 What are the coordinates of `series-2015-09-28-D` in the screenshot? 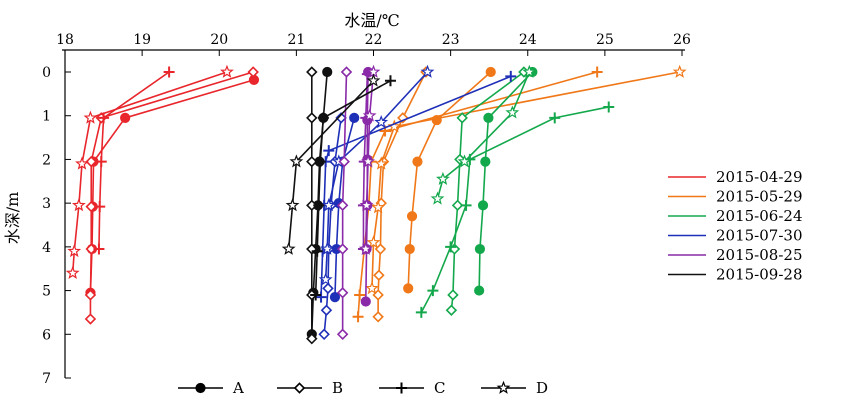 It's located at (331, 164).